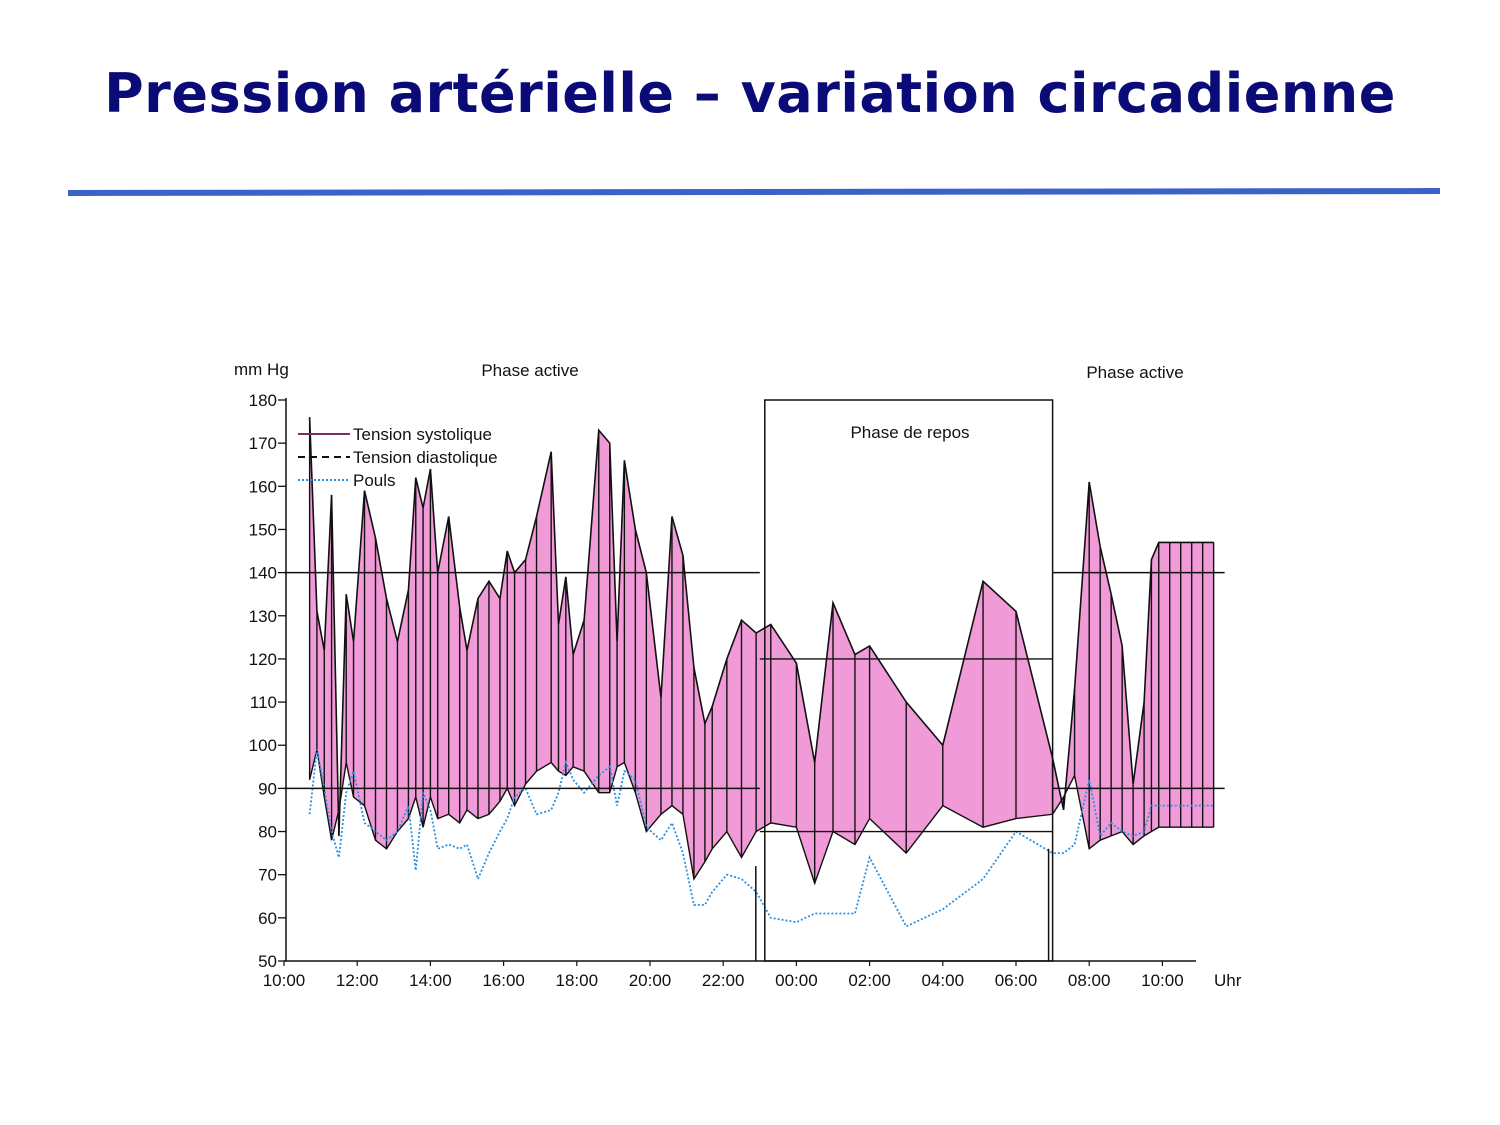  What do you see at coordinates (267, 918) in the screenshot?
I see `y-tick-label: 60` at bounding box center [267, 918].